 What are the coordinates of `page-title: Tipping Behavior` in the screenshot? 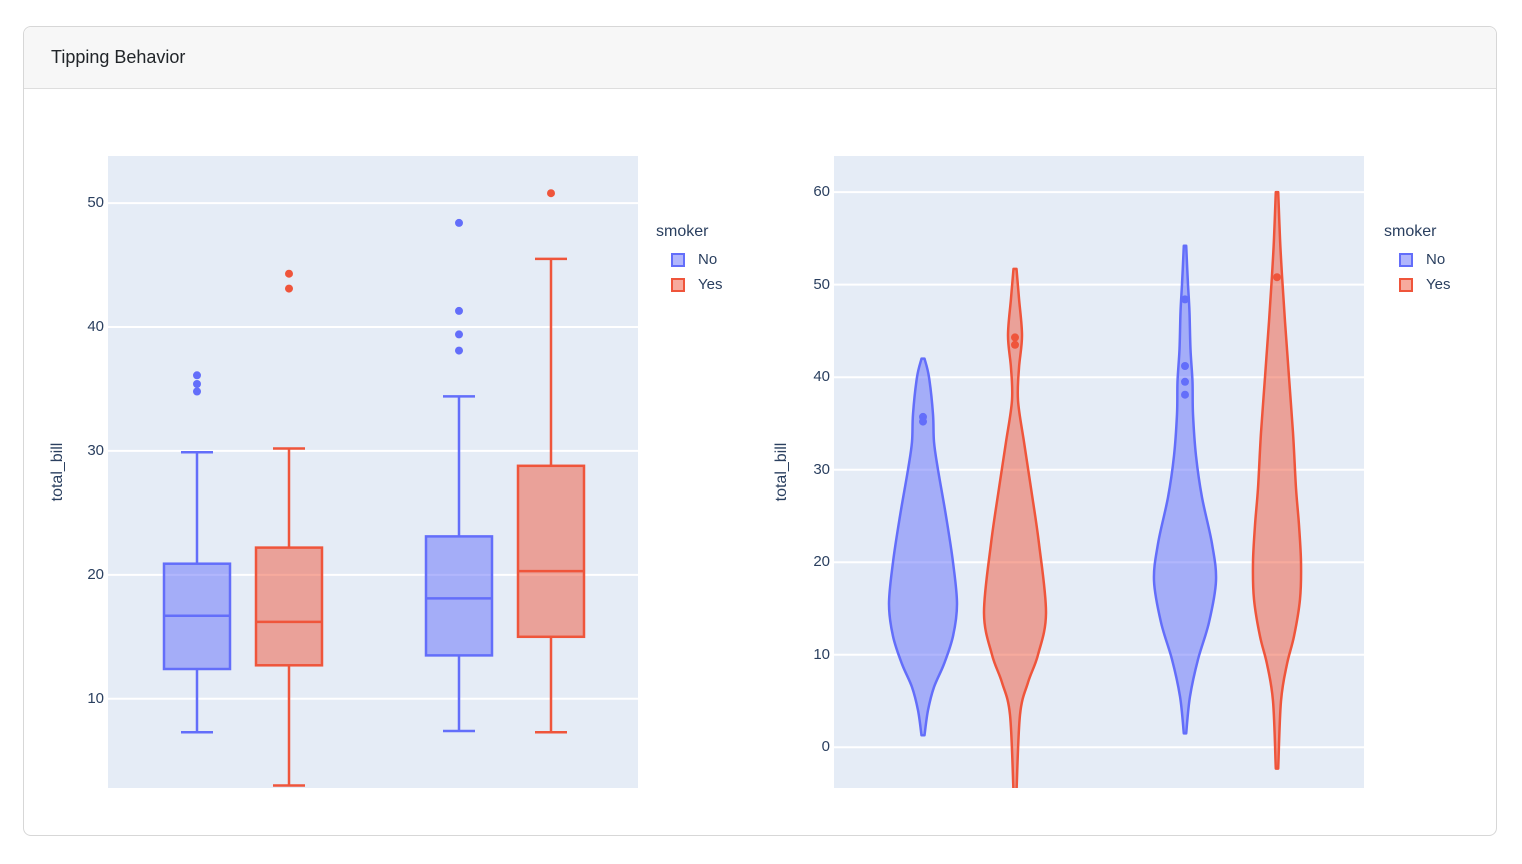 It's located at (118, 57).